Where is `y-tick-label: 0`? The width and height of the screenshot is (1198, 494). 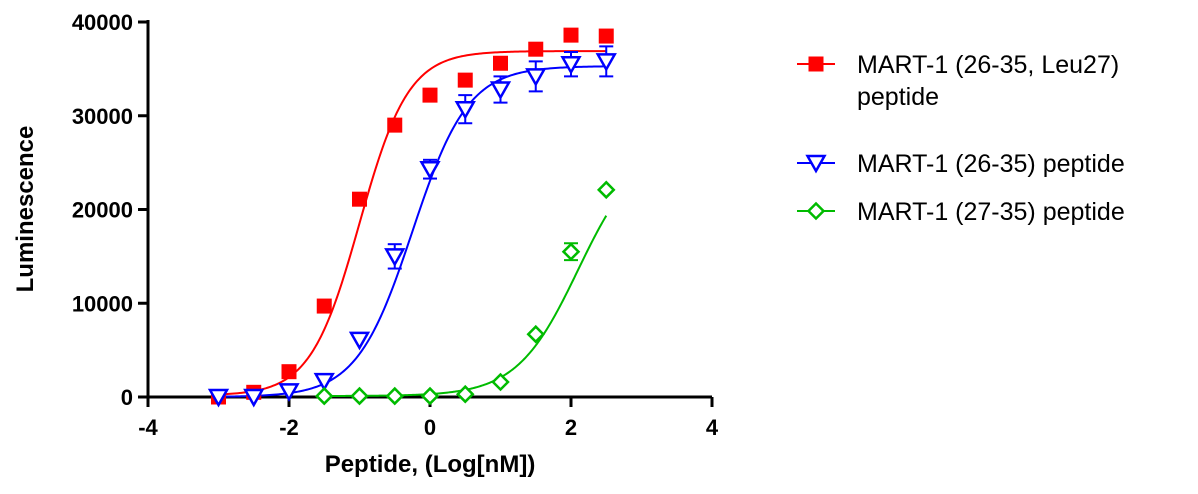 y-tick-label: 0 is located at coordinates (127, 397).